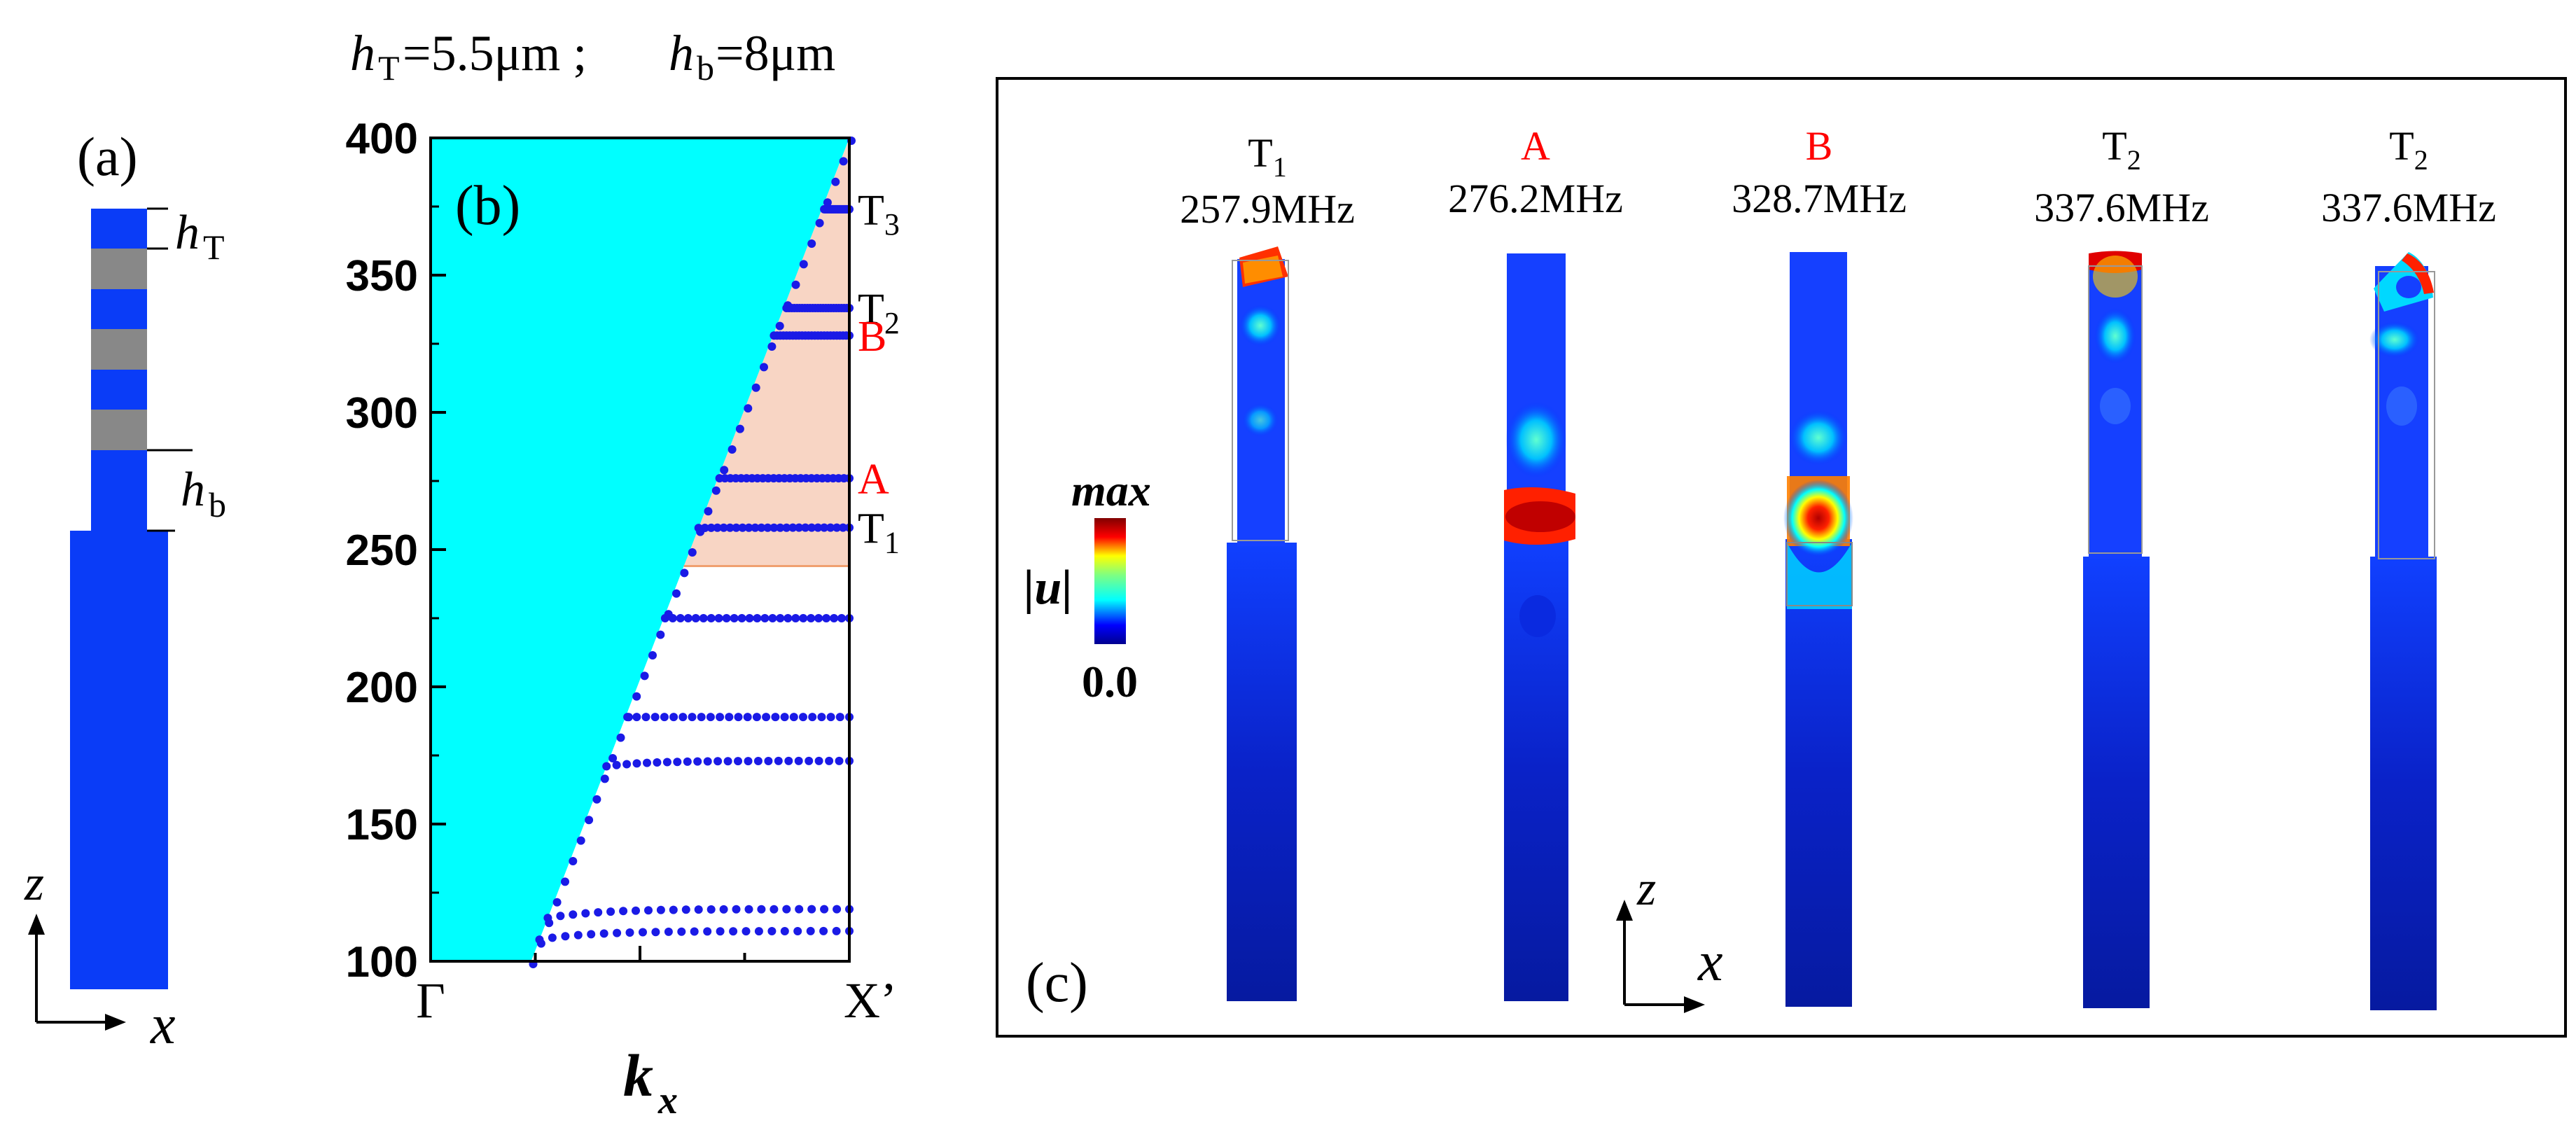 The image size is (2576, 1137). What do you see at coordinates (775, 53) in the screenshot?
I see `header-hb-value: =8μm` at bounding box center [775, 53].